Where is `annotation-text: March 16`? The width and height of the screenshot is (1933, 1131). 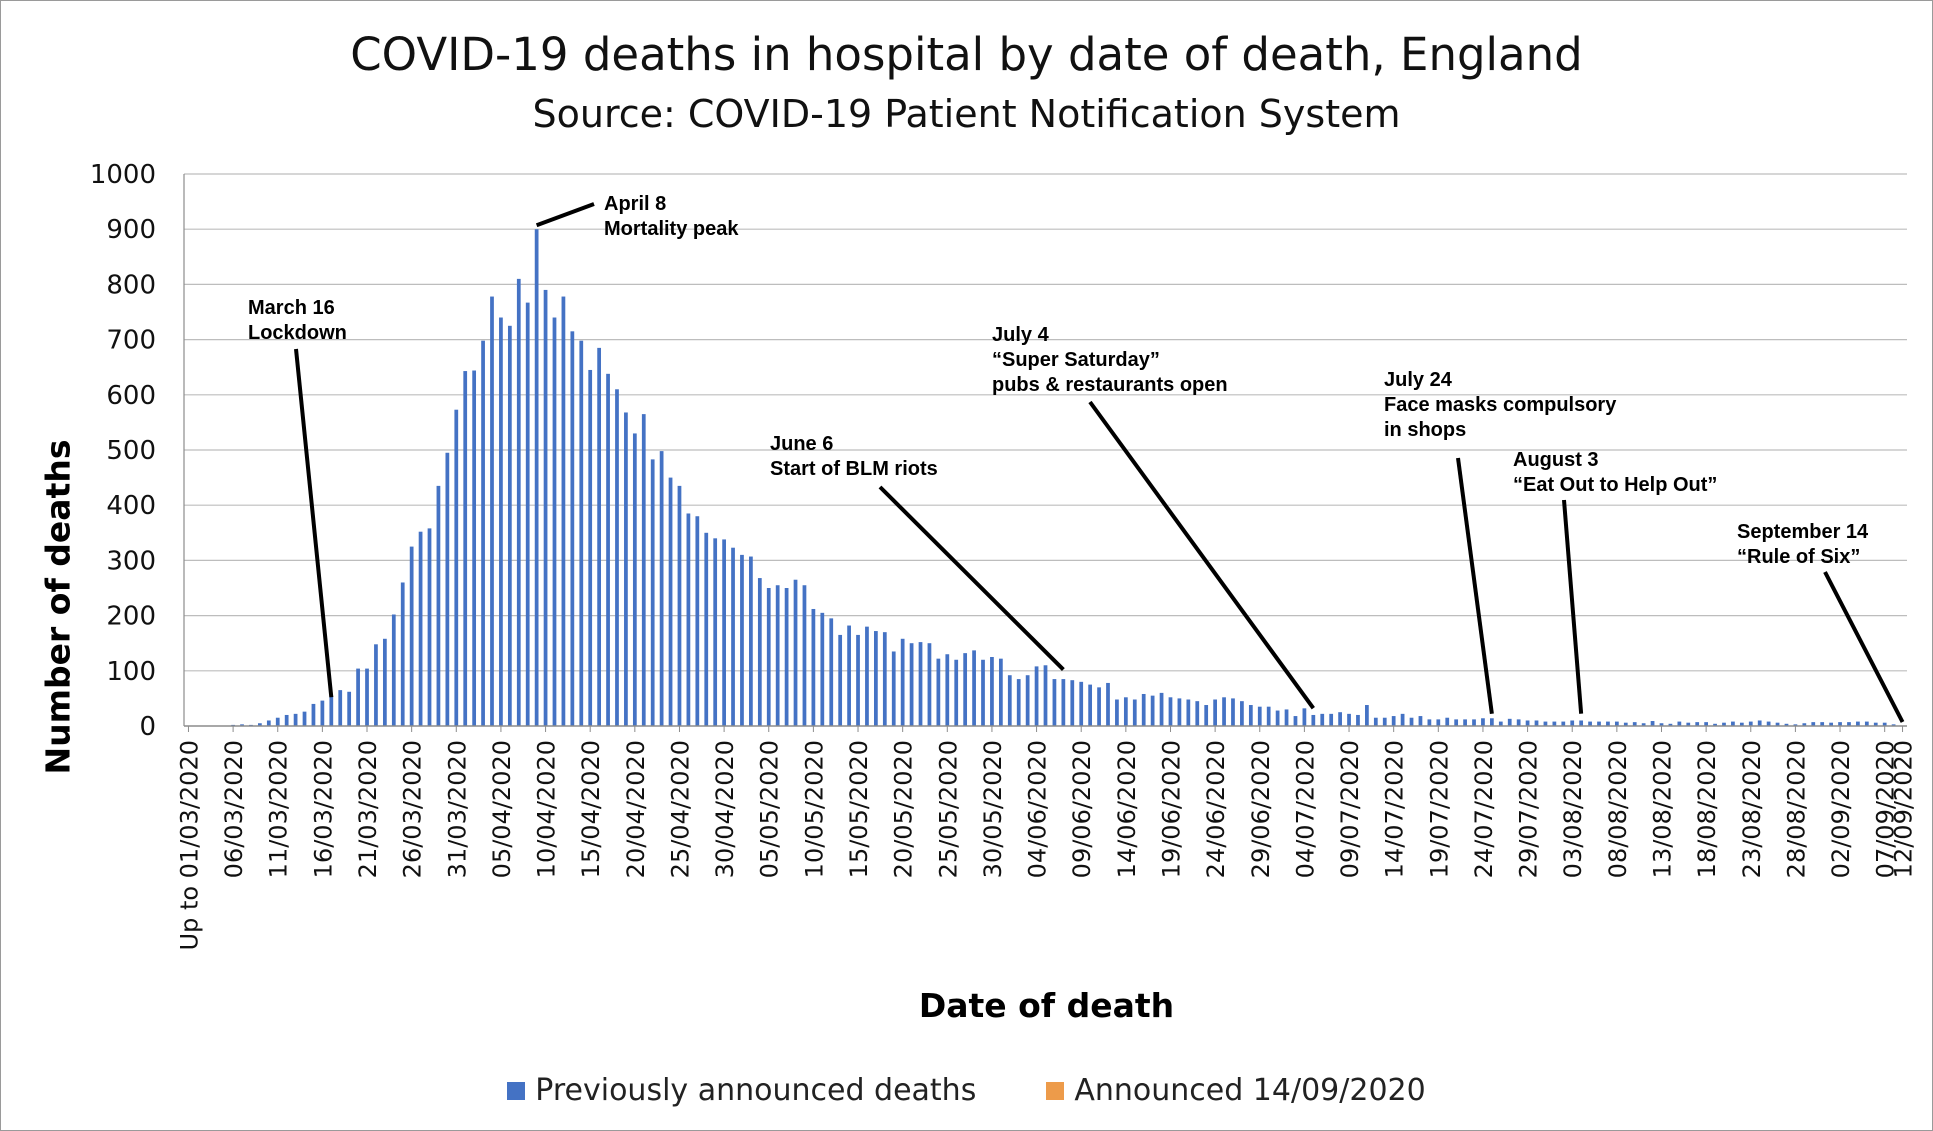
annotation-text: March 16 is located at coordinates (291, 308).